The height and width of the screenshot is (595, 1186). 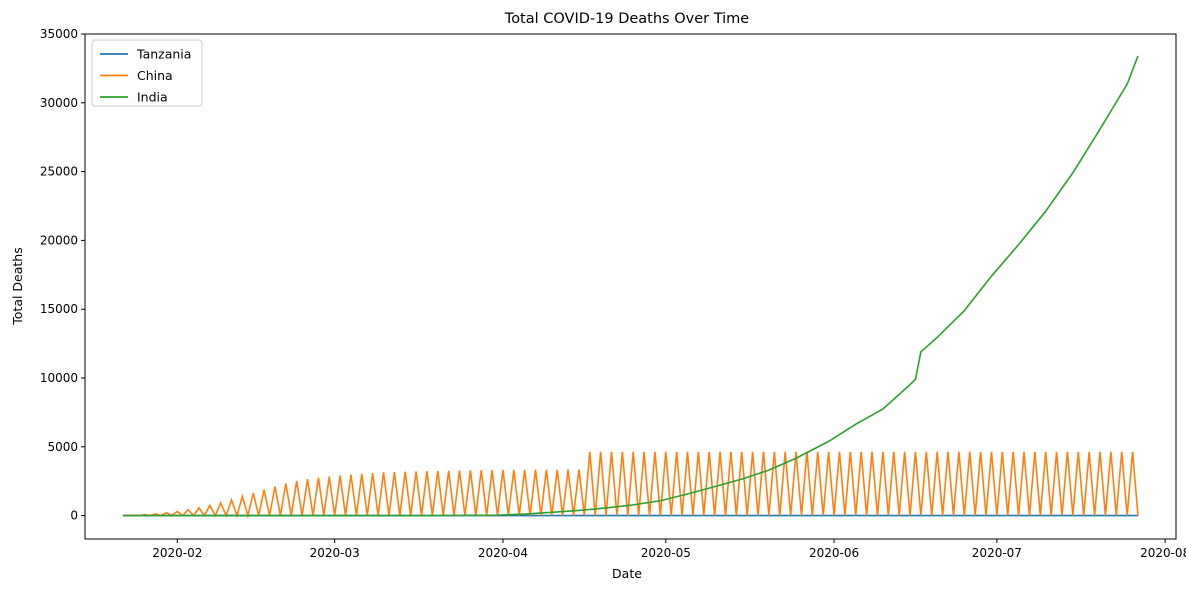 I want to click on y-tick-label: 35000, so click(x=59, y=34).